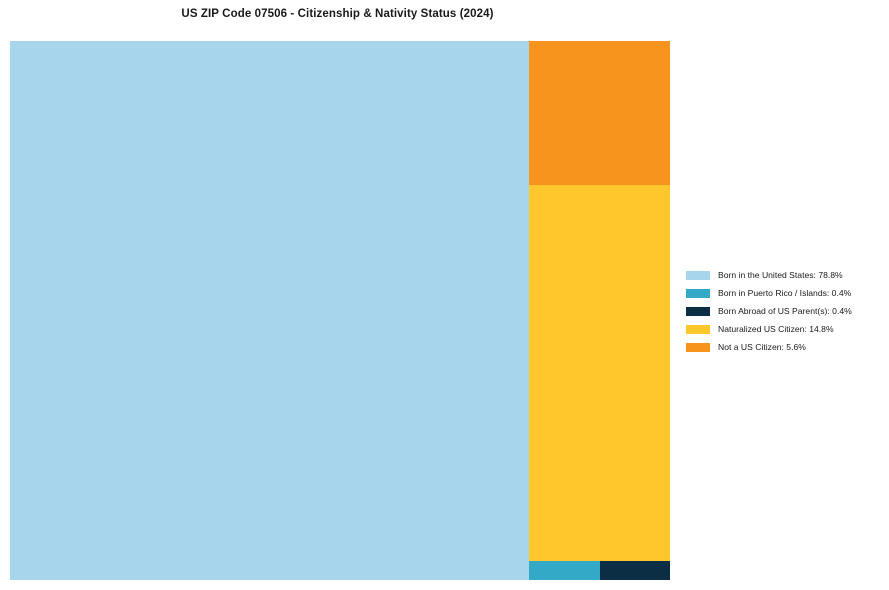  I want to click on legend-item: Naturalized US Citizen: 14.8%, so click(786, 329).